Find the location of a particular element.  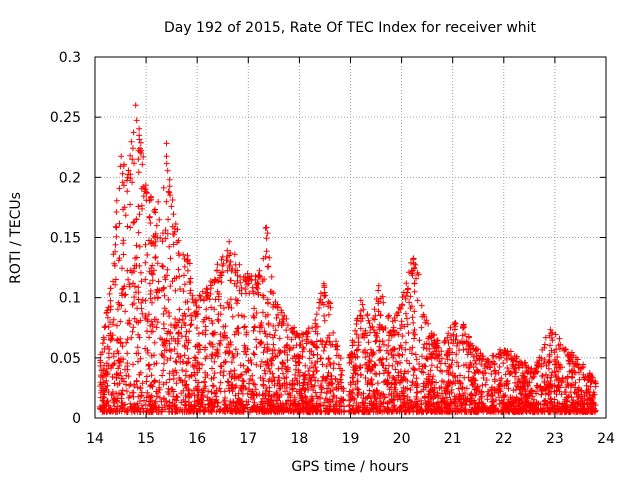

x-tick-label: 23 is located at coordinates (555, 439).